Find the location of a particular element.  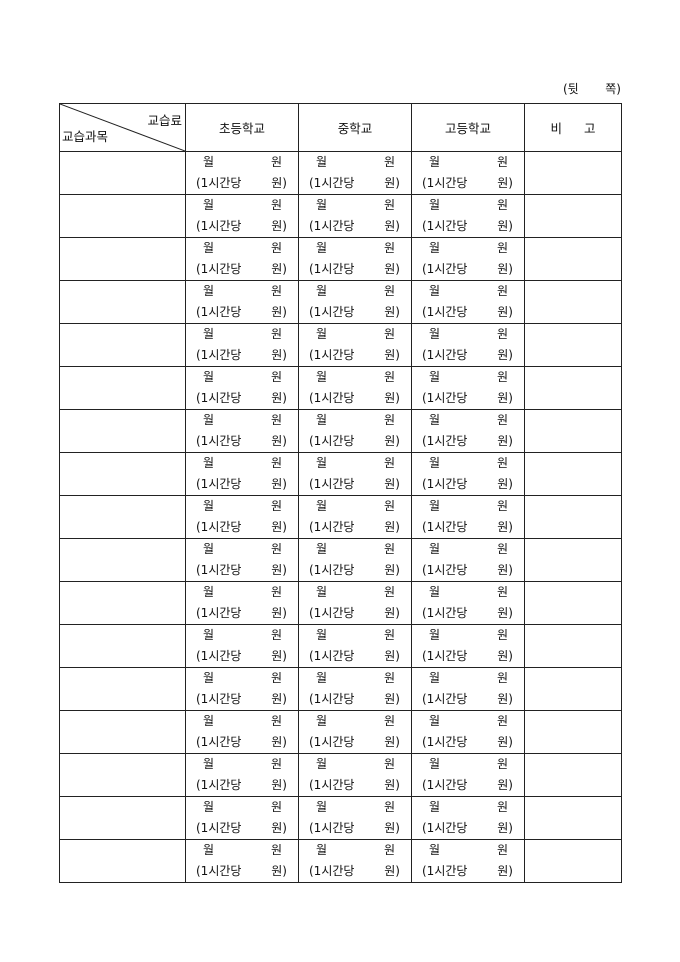

hourly-won-label: 원) is located at coordinates (505, 699).